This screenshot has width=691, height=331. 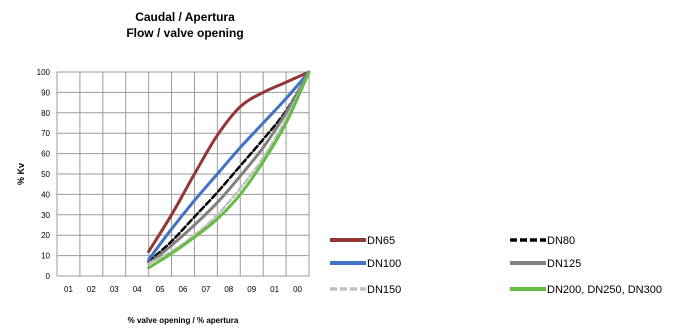 What do you see at coordinates (21, 174) in the screenshot?
I see `y-axis-label: % Kv` at bounding box center [21, 174].